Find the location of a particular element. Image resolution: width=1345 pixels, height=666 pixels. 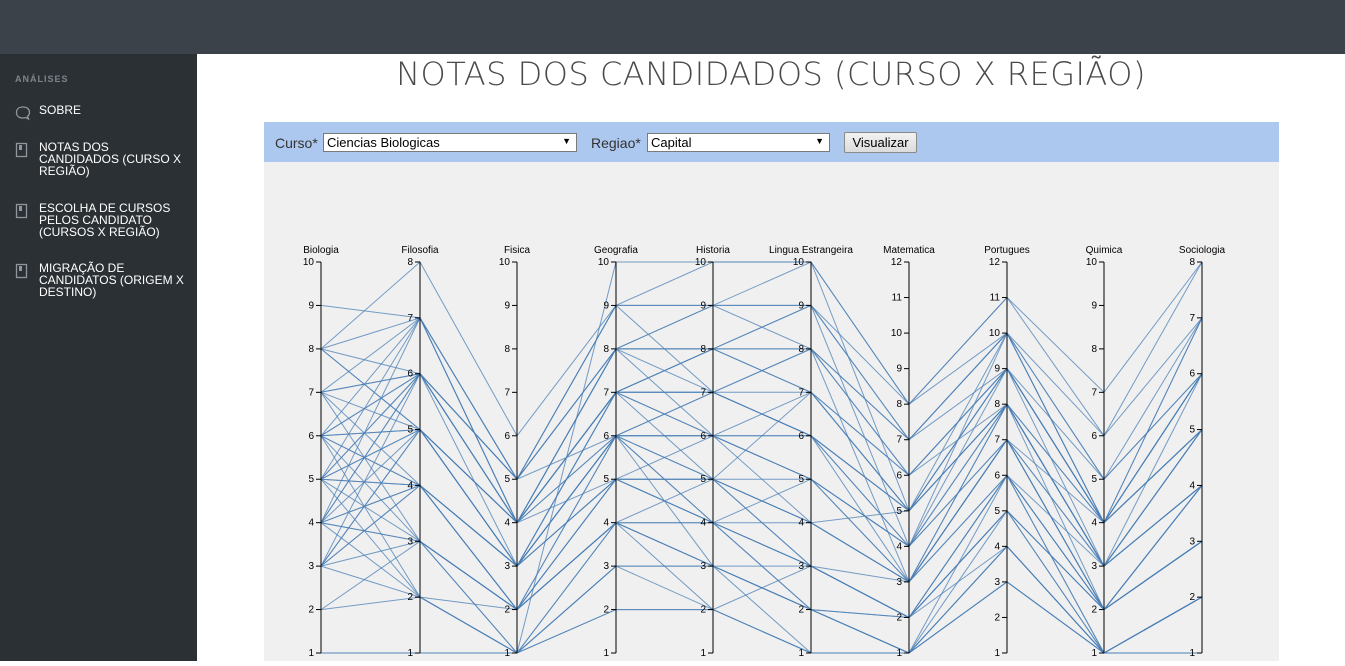

visualizar-button: Visualizar is located at coordinates (880, 142).